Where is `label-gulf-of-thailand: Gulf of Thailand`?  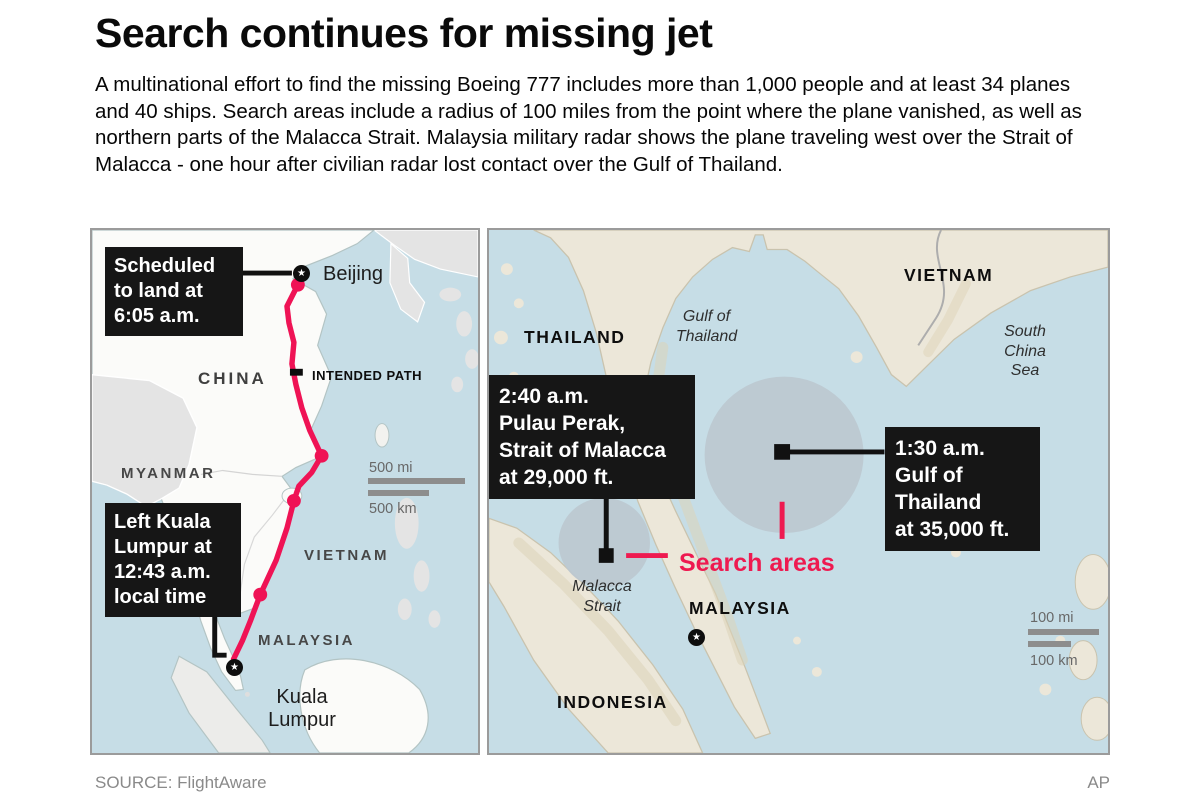
label-gulf-of-thailand: Gulf of Thailand is located at coordinates (706, 326).